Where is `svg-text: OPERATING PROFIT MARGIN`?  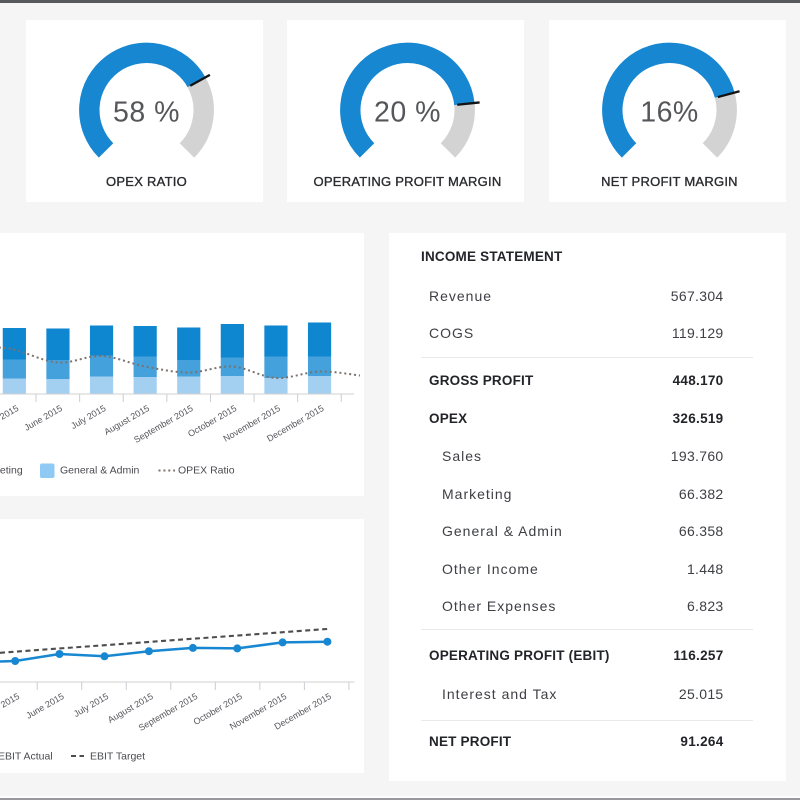
svg-text: OPERATING PROFIT MARGIN is located at coordinates (407, 181).